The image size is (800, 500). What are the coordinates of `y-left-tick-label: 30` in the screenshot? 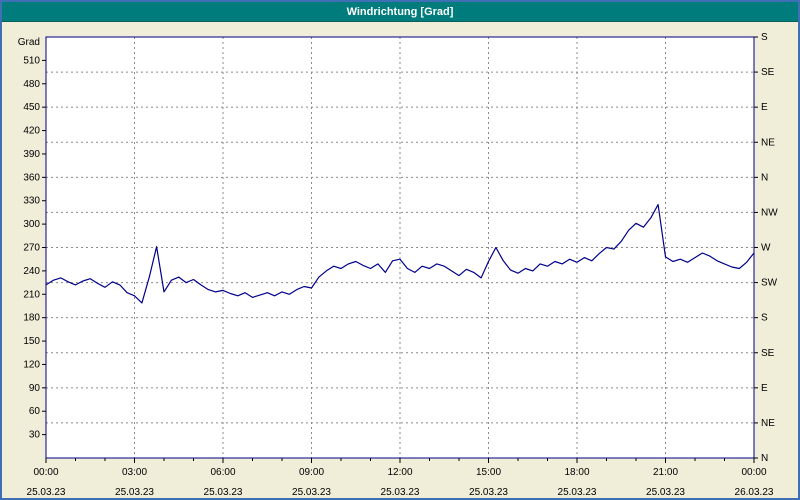 It's located at (35, 435).